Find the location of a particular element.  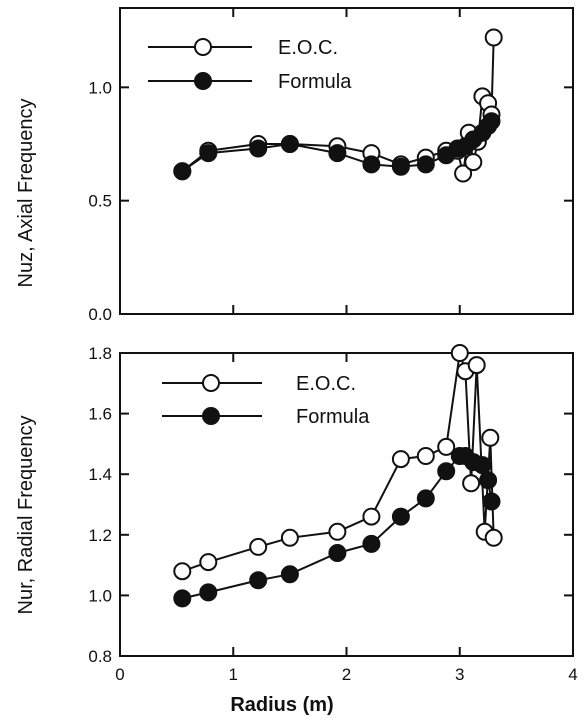

radial-y-axis-title: Nur, Radial Frequency is located at coordinates (26, 515).